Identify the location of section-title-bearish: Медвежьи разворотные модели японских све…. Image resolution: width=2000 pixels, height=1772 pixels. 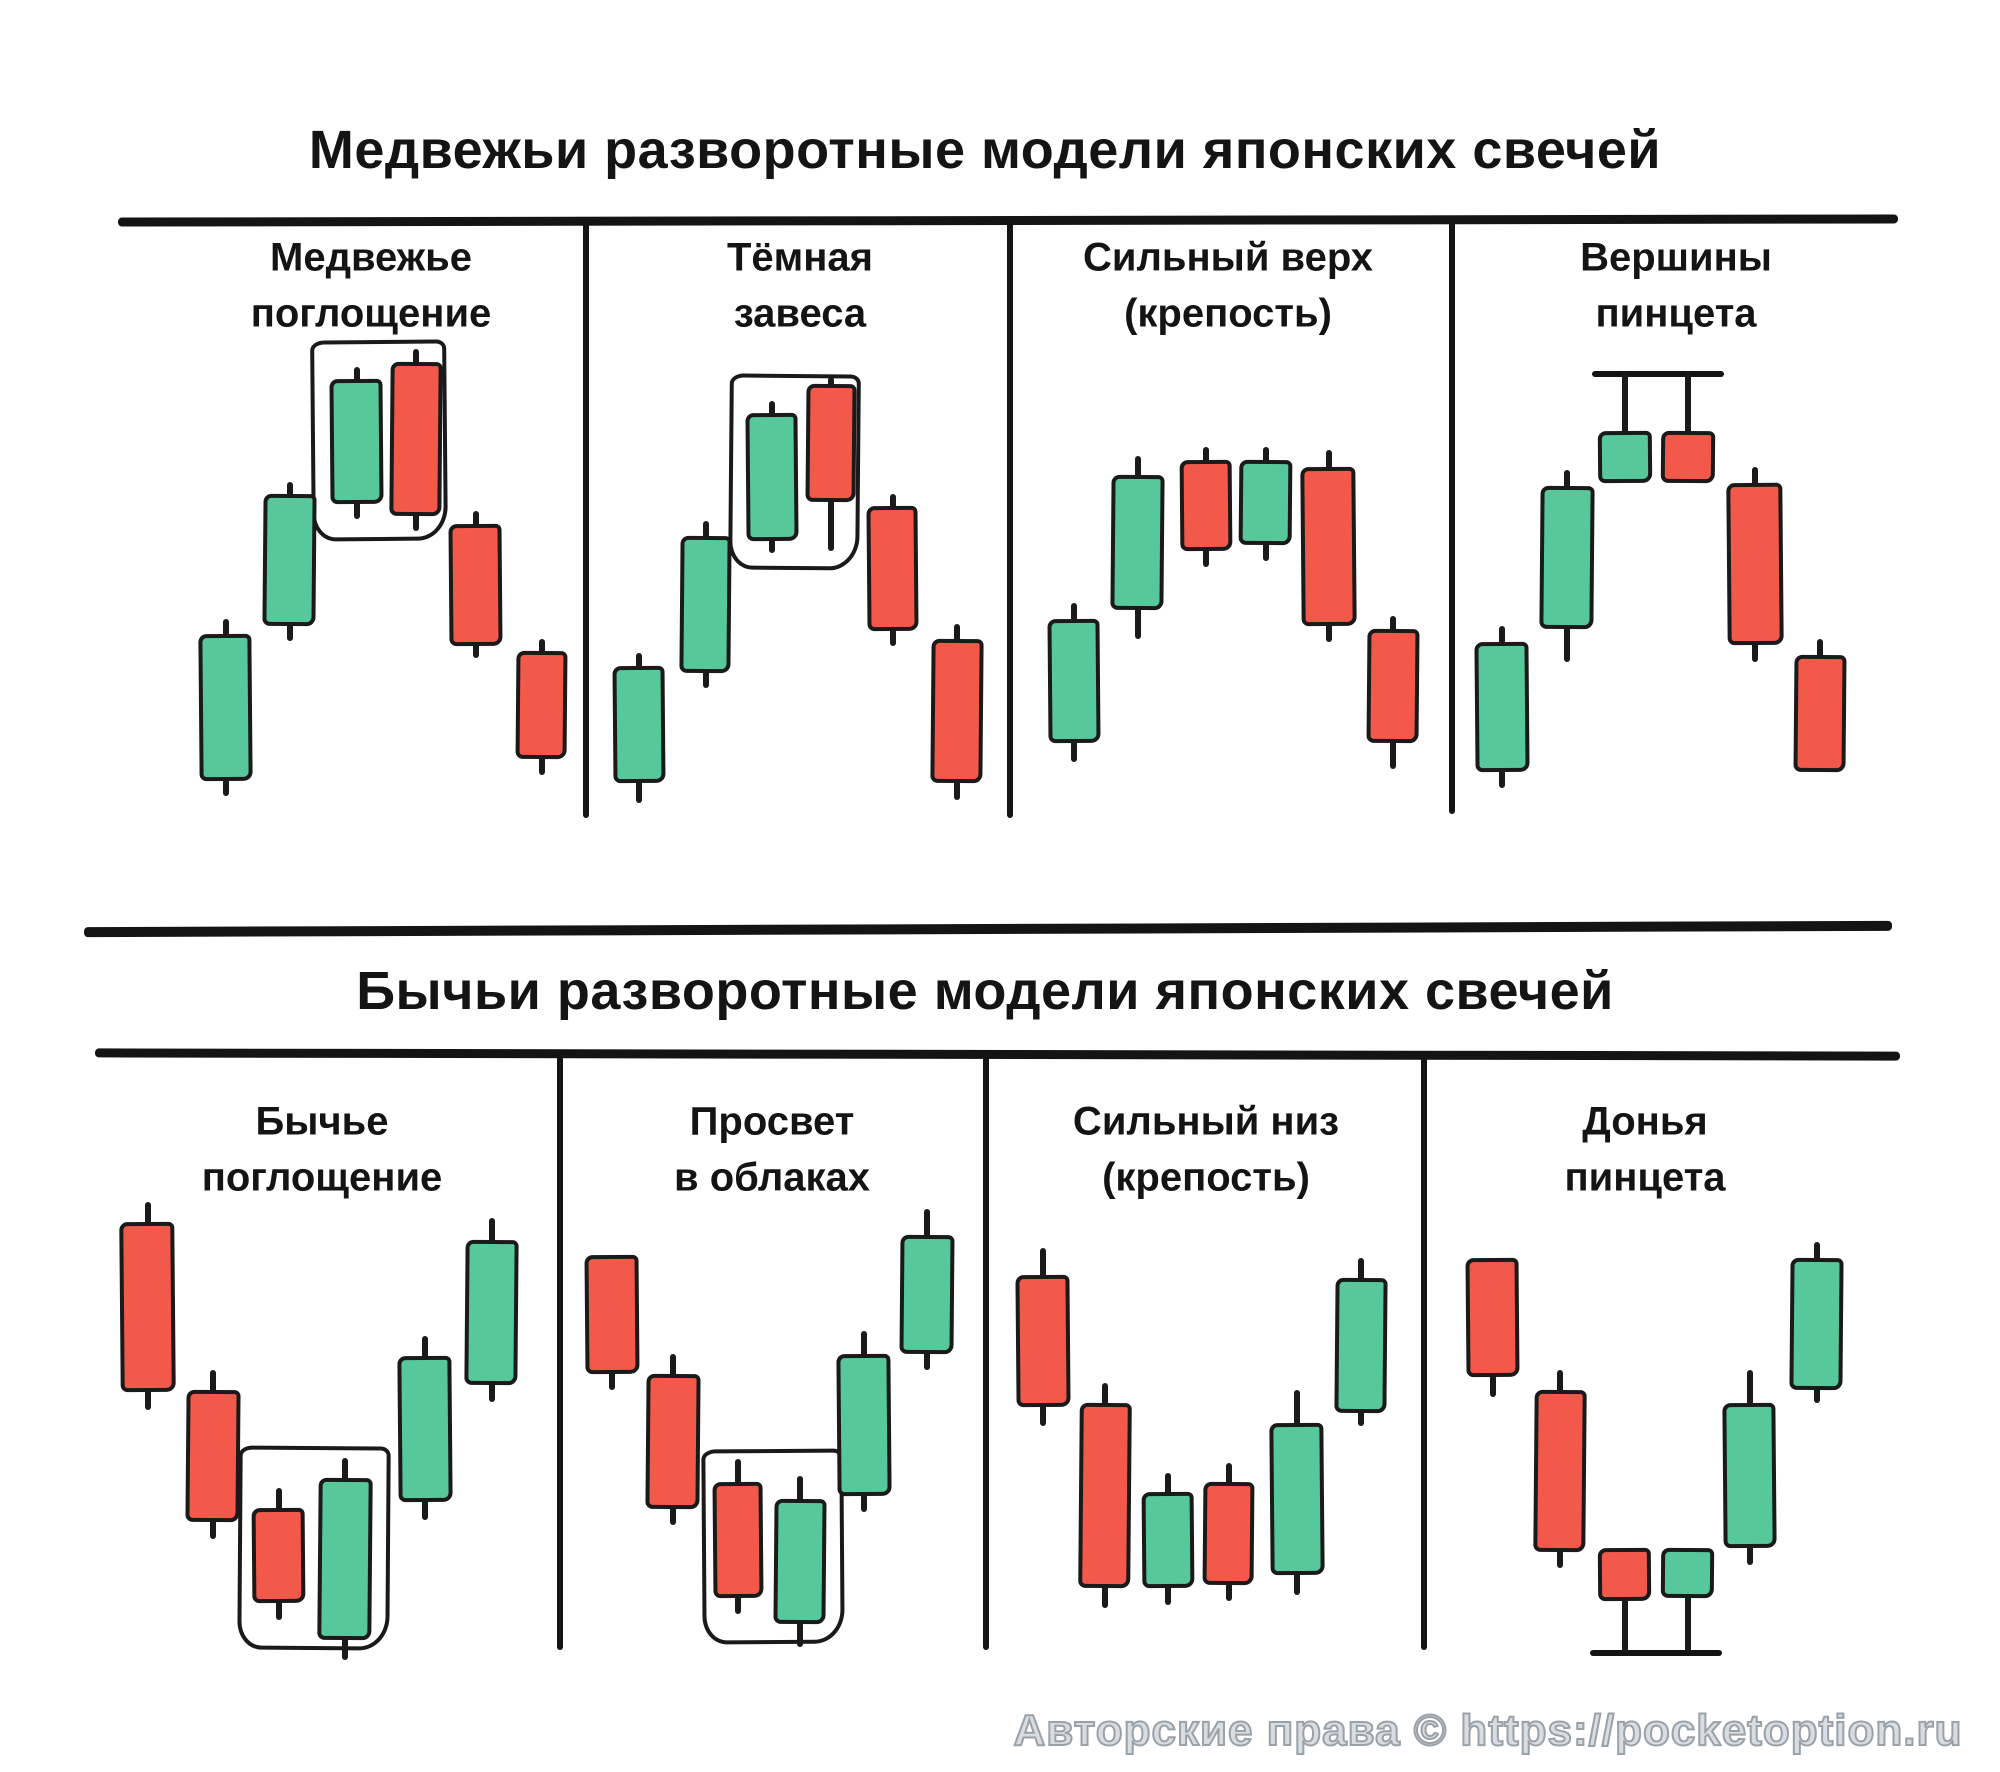
(985, 150).